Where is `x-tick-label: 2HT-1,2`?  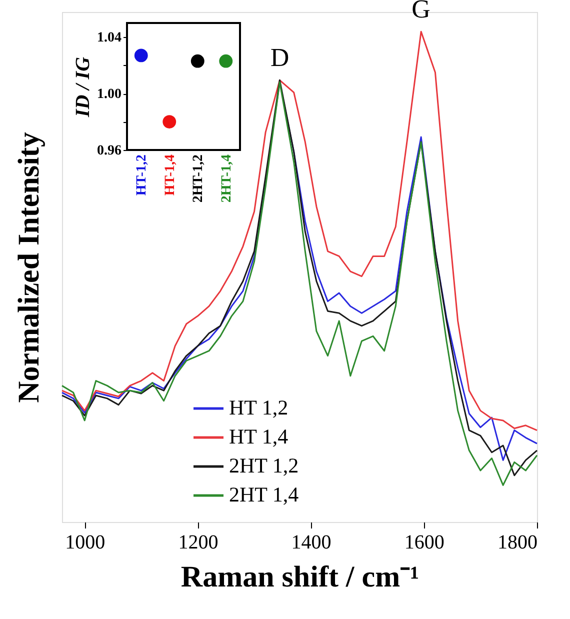 x-tick-label: 2HT-1,2 is located at coordinates (198, 178).